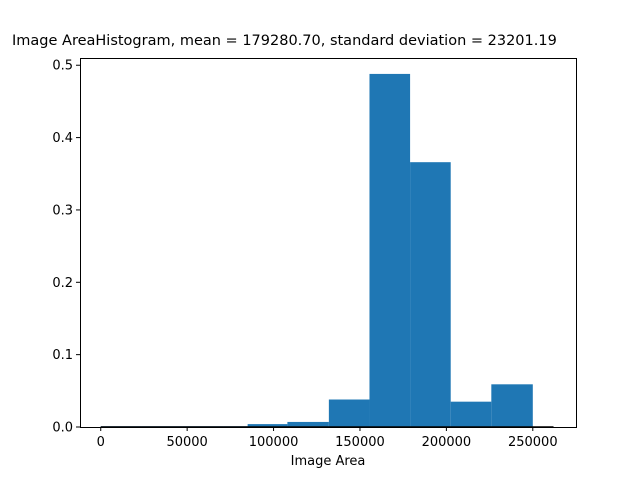  I want to click on y-tick-label: 0.0, so click(62, 428).